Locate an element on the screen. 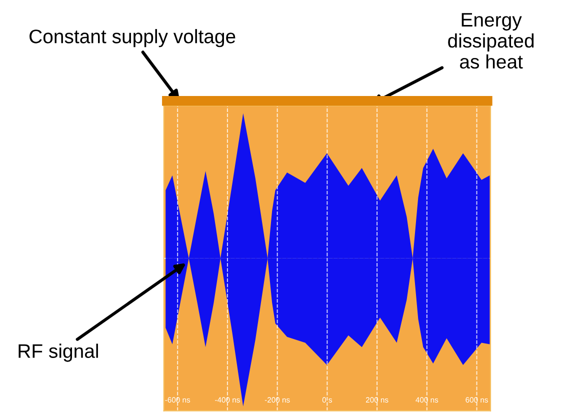 Image resolution: width=571 pixels, height=415 pixels. text: RF signal is located at coordinates (58, 353).